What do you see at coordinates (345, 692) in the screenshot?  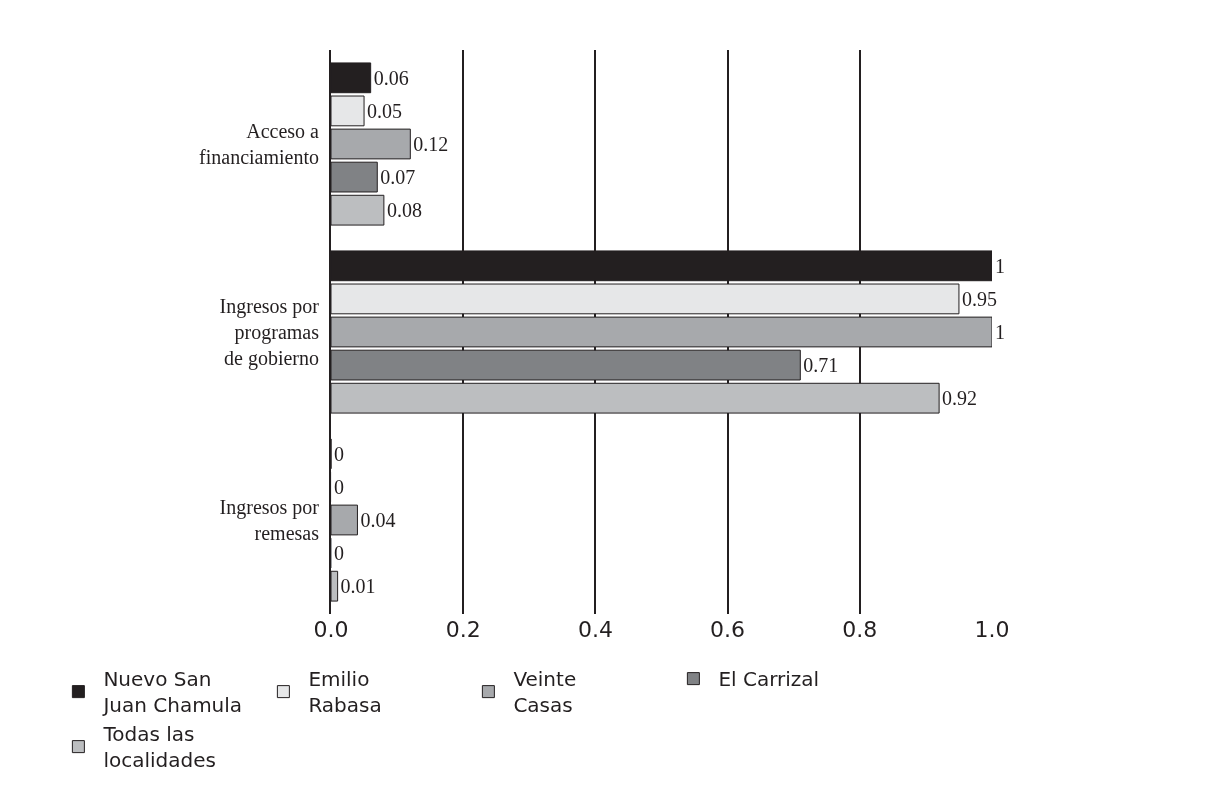 I see `legend-label: Emilio Rabasa` at bounding box center [345, 692].